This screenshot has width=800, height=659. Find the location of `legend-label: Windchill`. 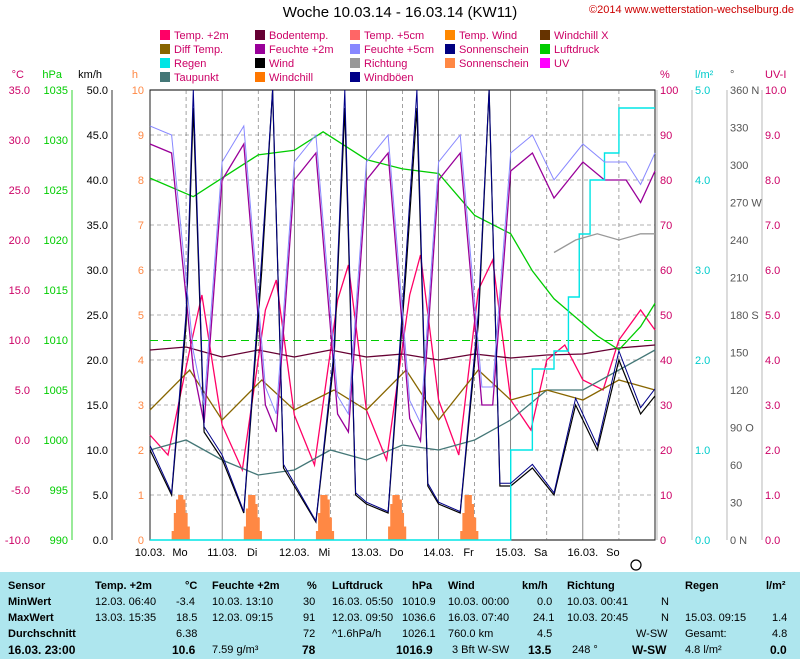

legend-label: Windchill is located at coordinates (291, 78).